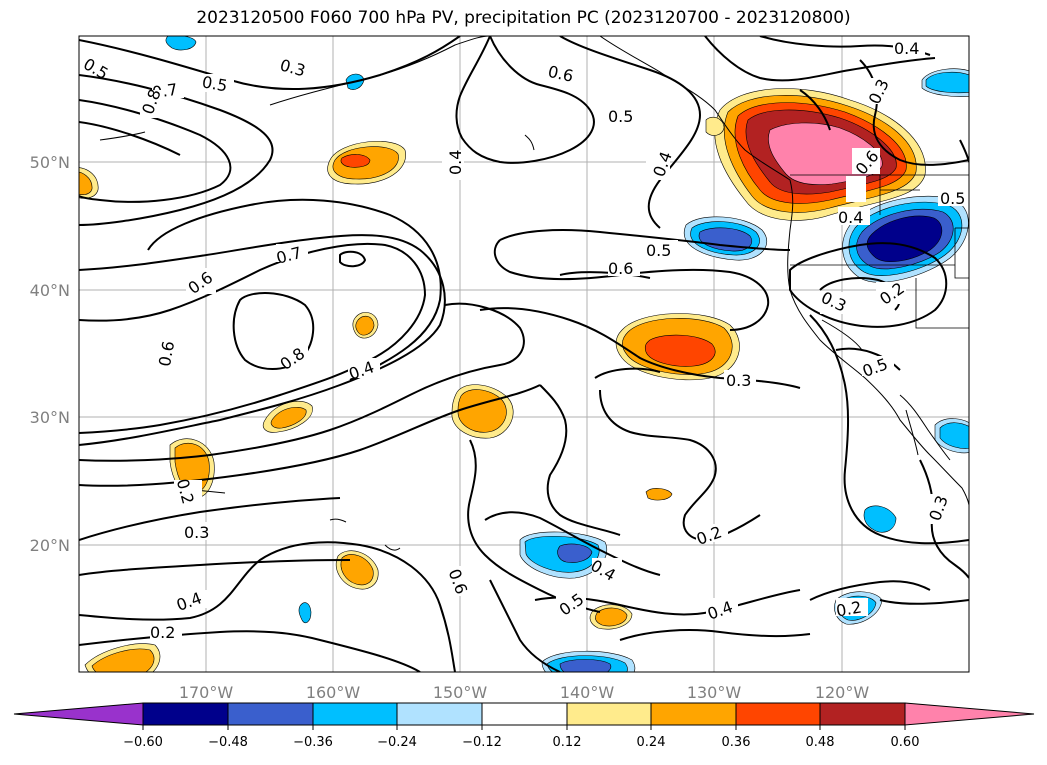 The width and height of the screenshot is (1047, 765). Describe the element at coordinates (50, 417) in the screenshot. I see `lat-tick-label: 30°N` at that location.